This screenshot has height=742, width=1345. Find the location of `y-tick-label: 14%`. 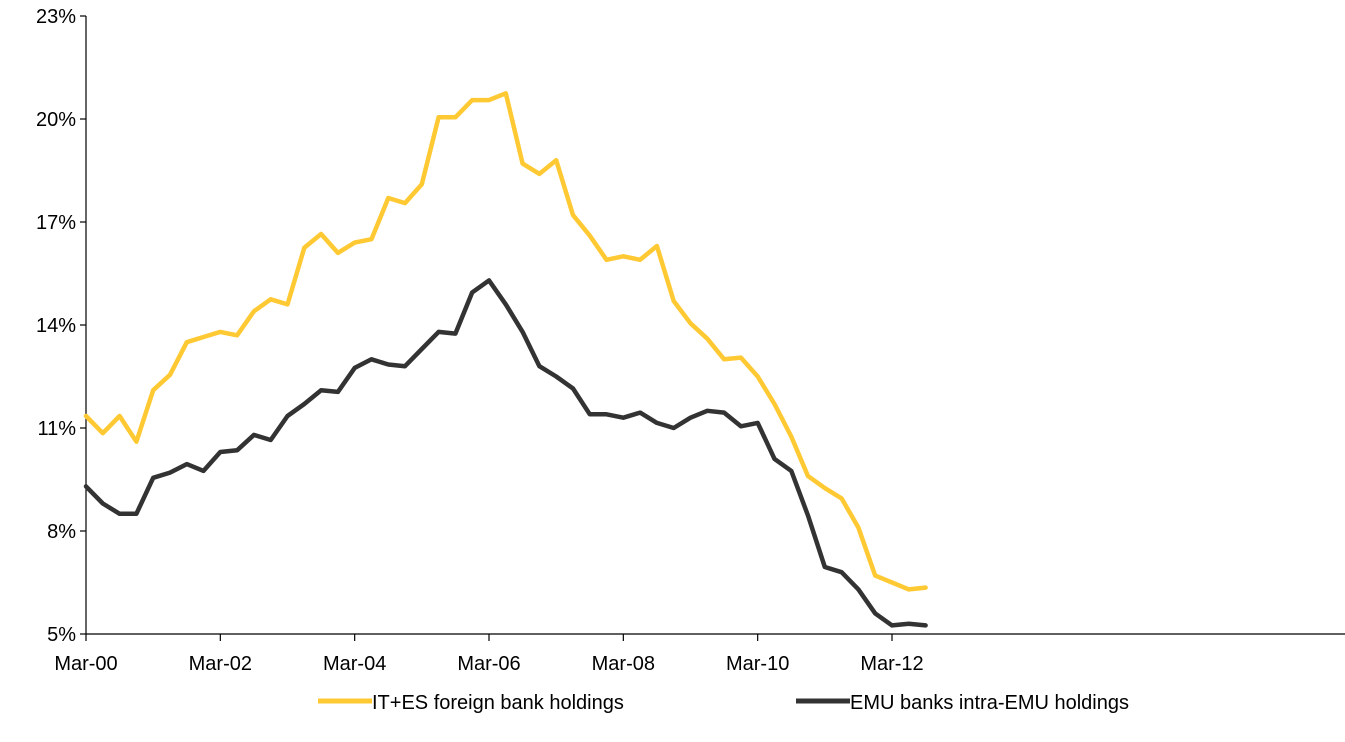

y-tick-label: 14% is located at coordinates (56, 326).